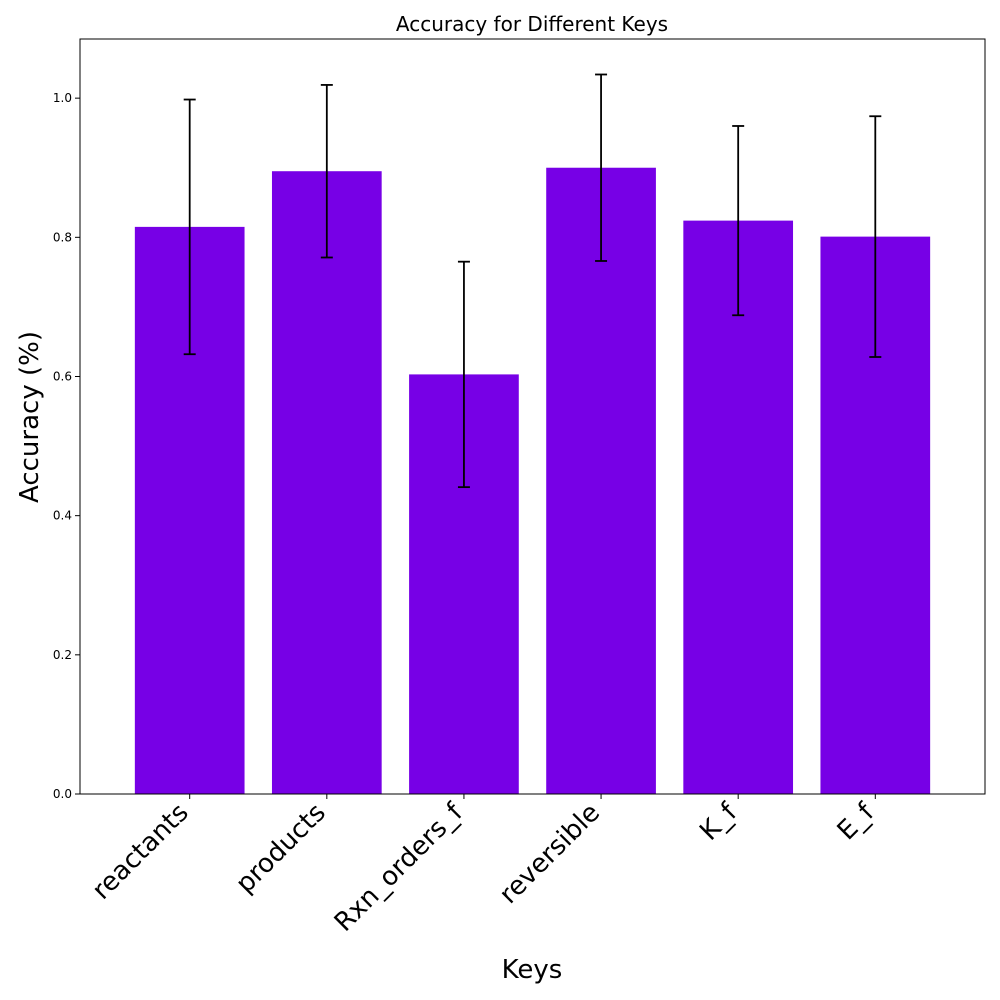 This screenshot has width=1000, height=1000. What do you see at coordinates (62, 655) in the screenshot?
I see `y-tick-label-1: 0.2` at bounding box center [62, 655].